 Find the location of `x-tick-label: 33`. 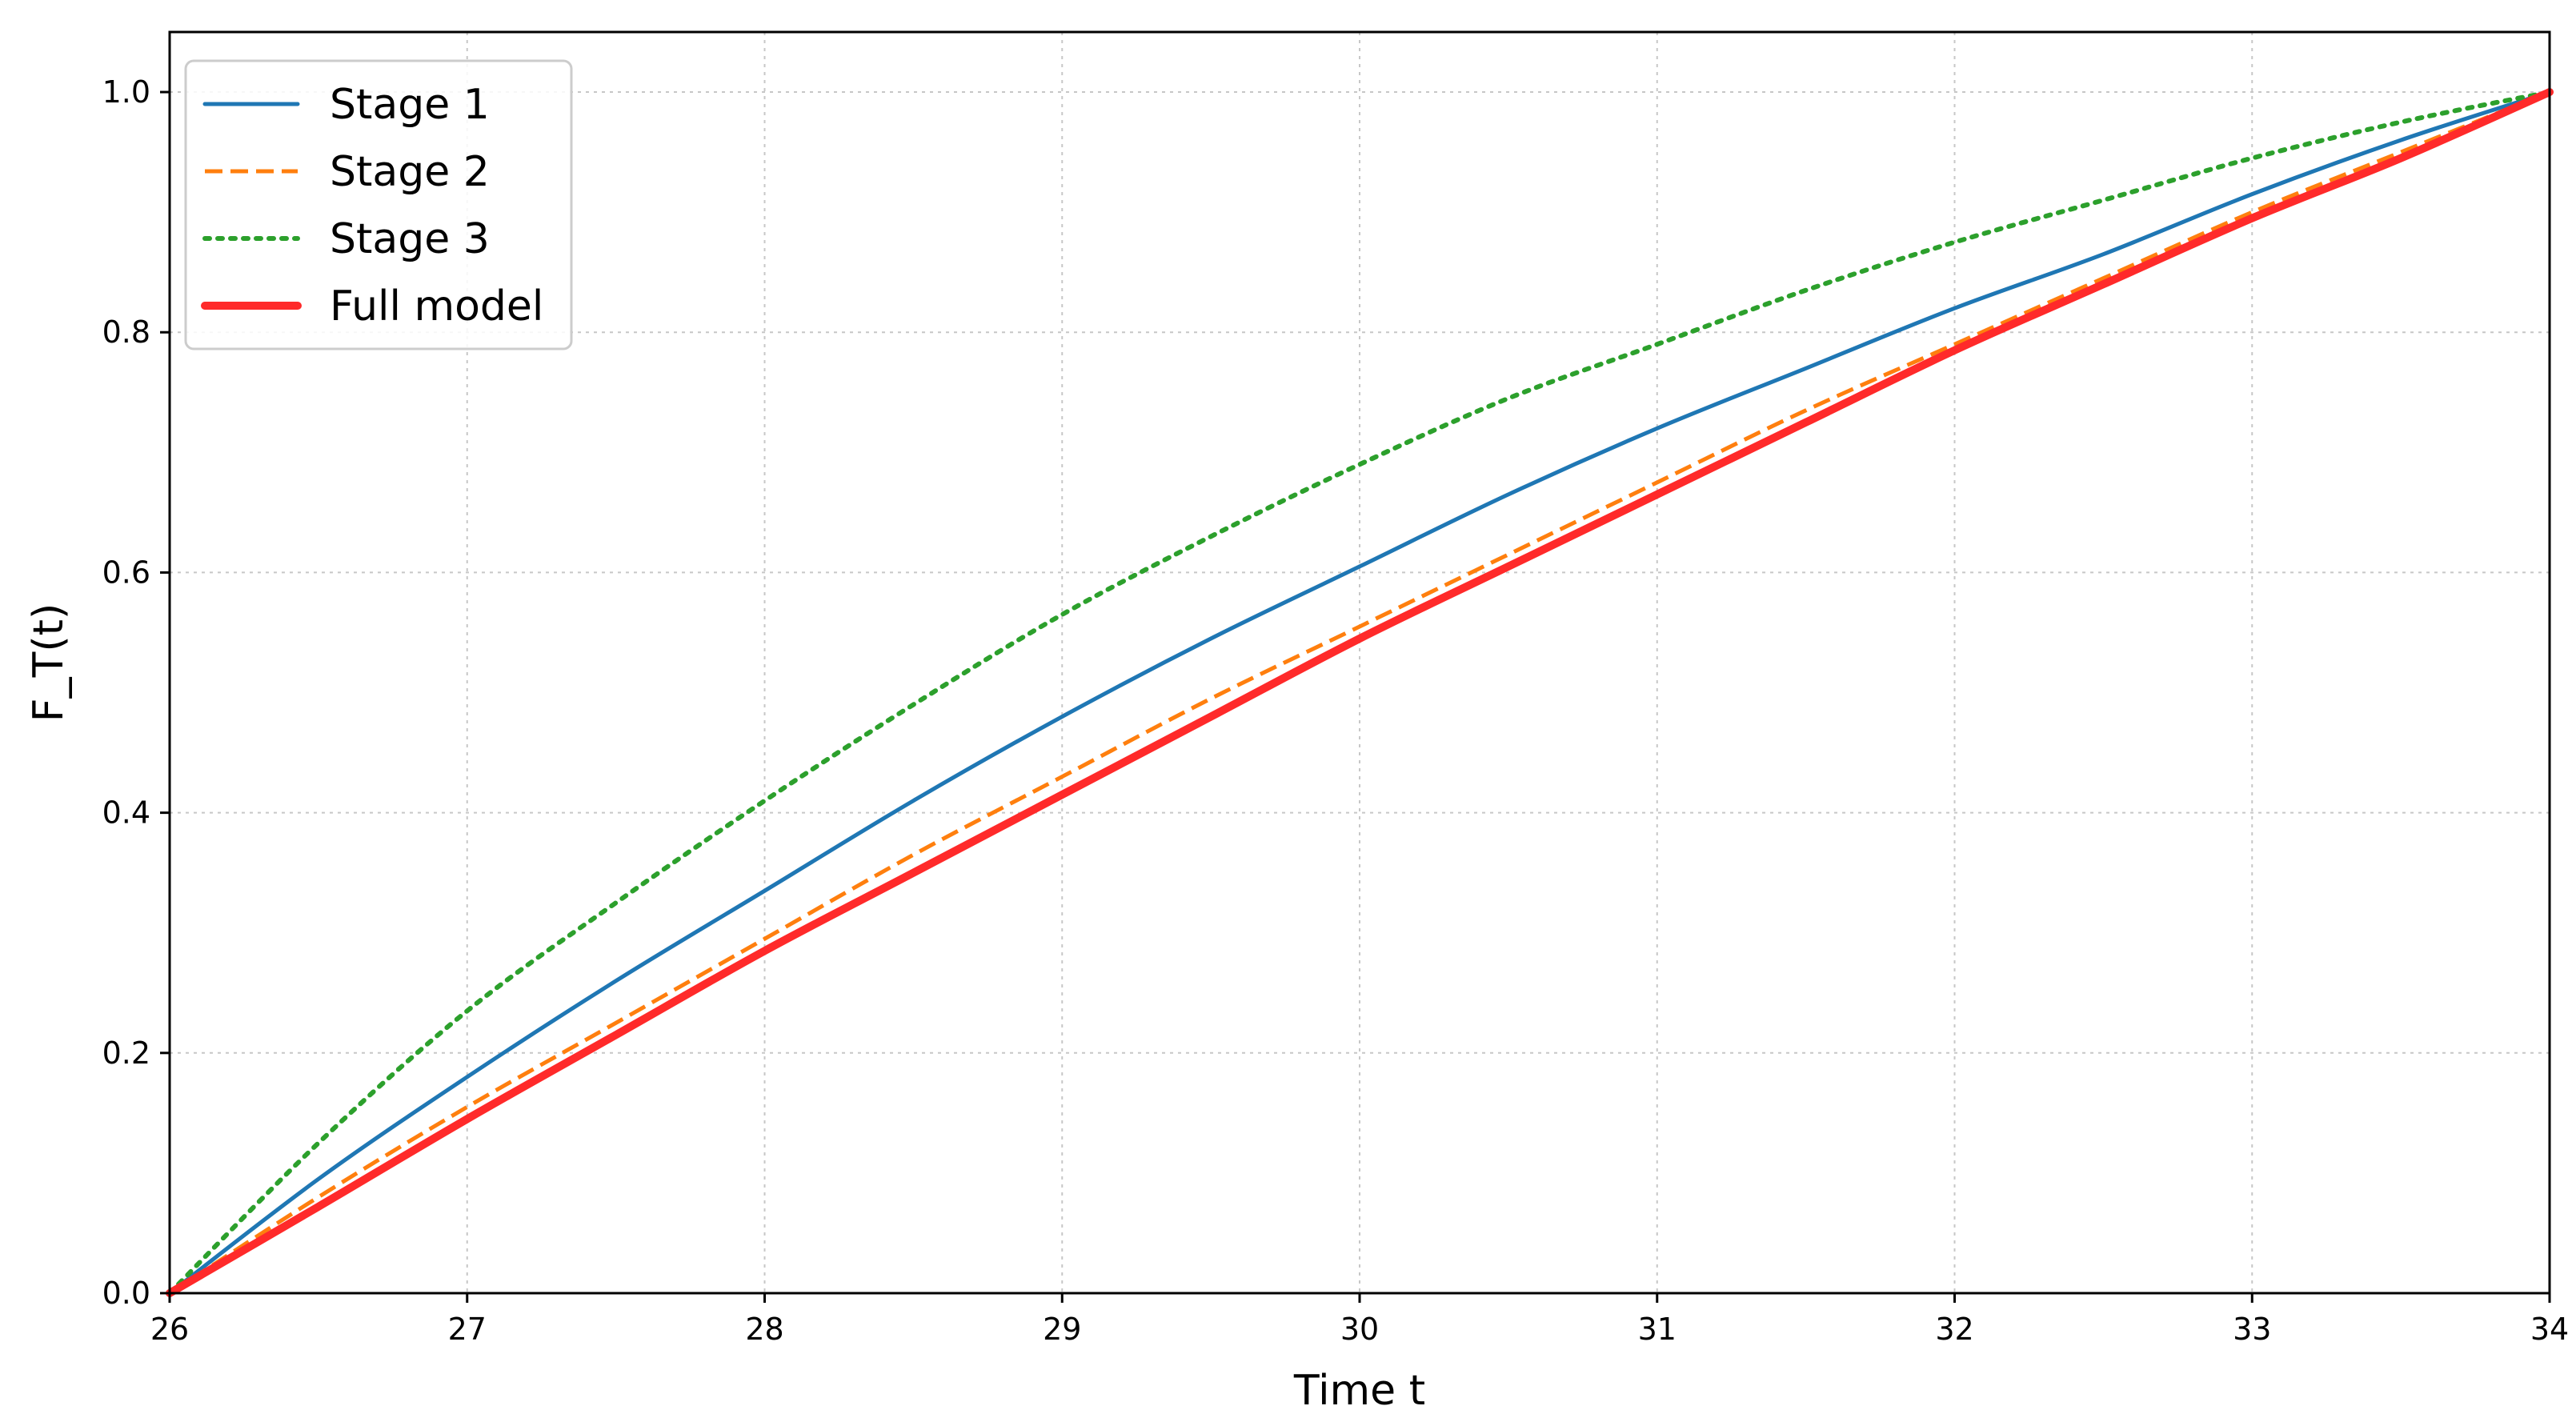

x-tick-label: 33 is located at coordinates (2252, 1329).